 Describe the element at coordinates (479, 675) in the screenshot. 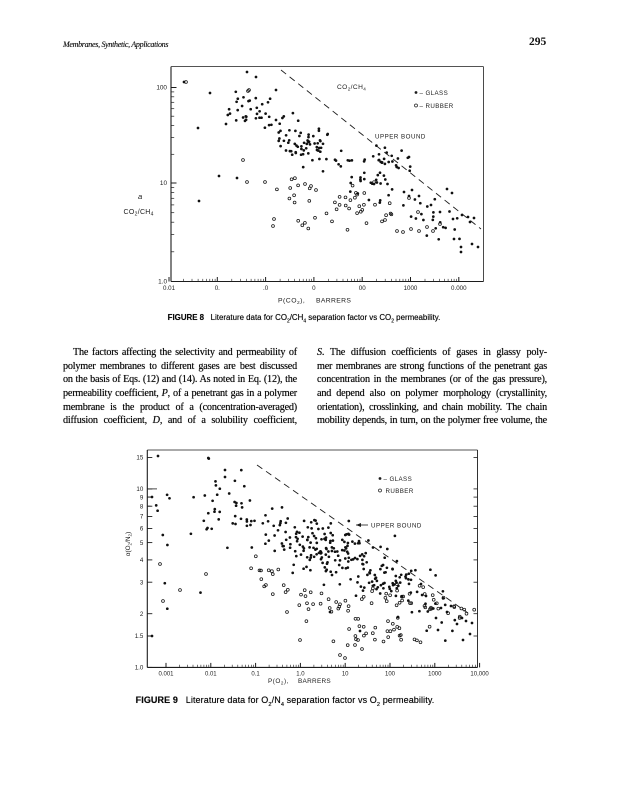

I see `svg-text: 10,000` at that location.